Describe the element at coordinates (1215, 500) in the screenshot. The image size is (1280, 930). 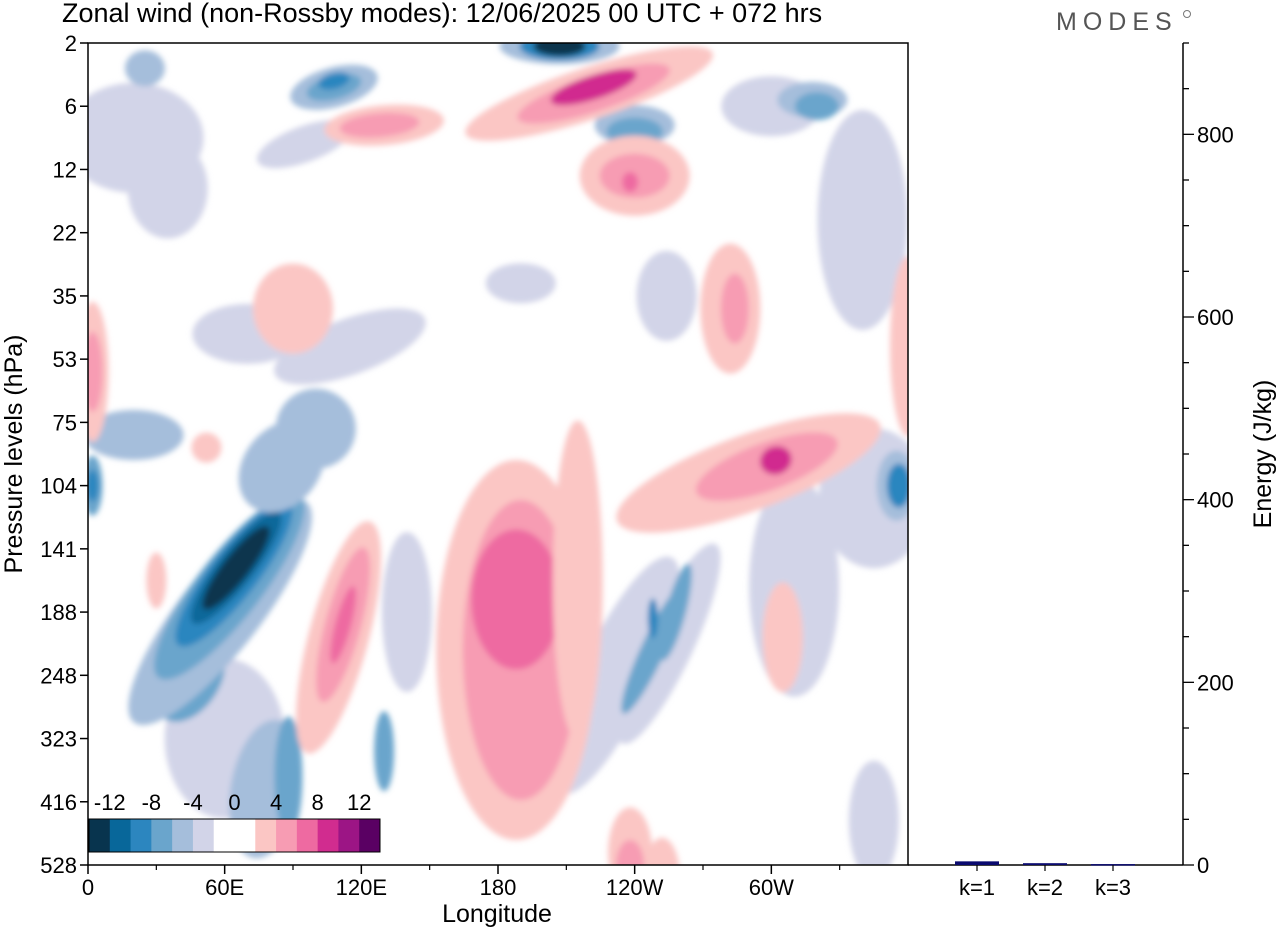
I see `energy-tick-label: 400` at that location.